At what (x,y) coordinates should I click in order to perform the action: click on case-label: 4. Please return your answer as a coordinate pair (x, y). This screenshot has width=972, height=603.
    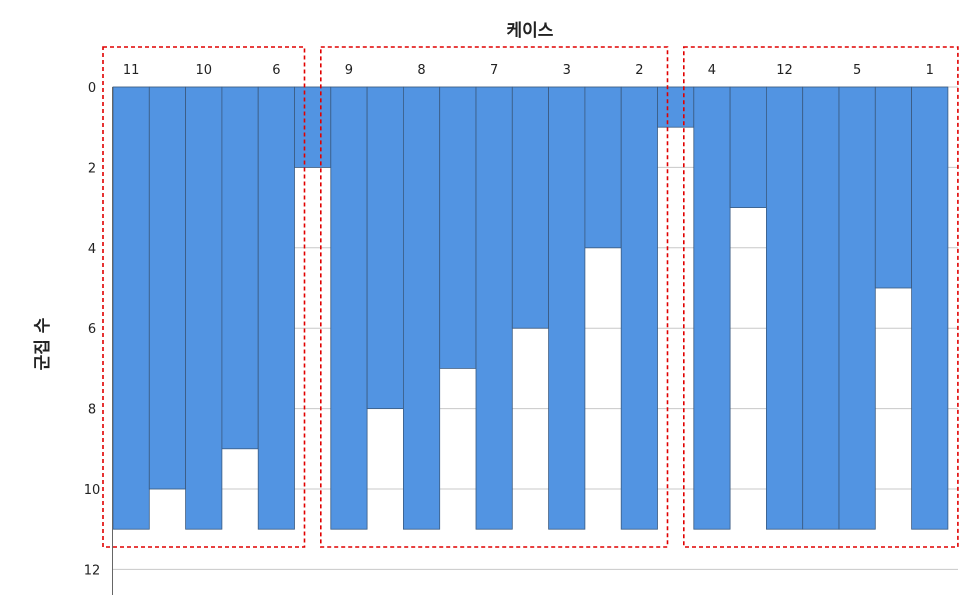
    Looking at the image, I should click on (712, 70).